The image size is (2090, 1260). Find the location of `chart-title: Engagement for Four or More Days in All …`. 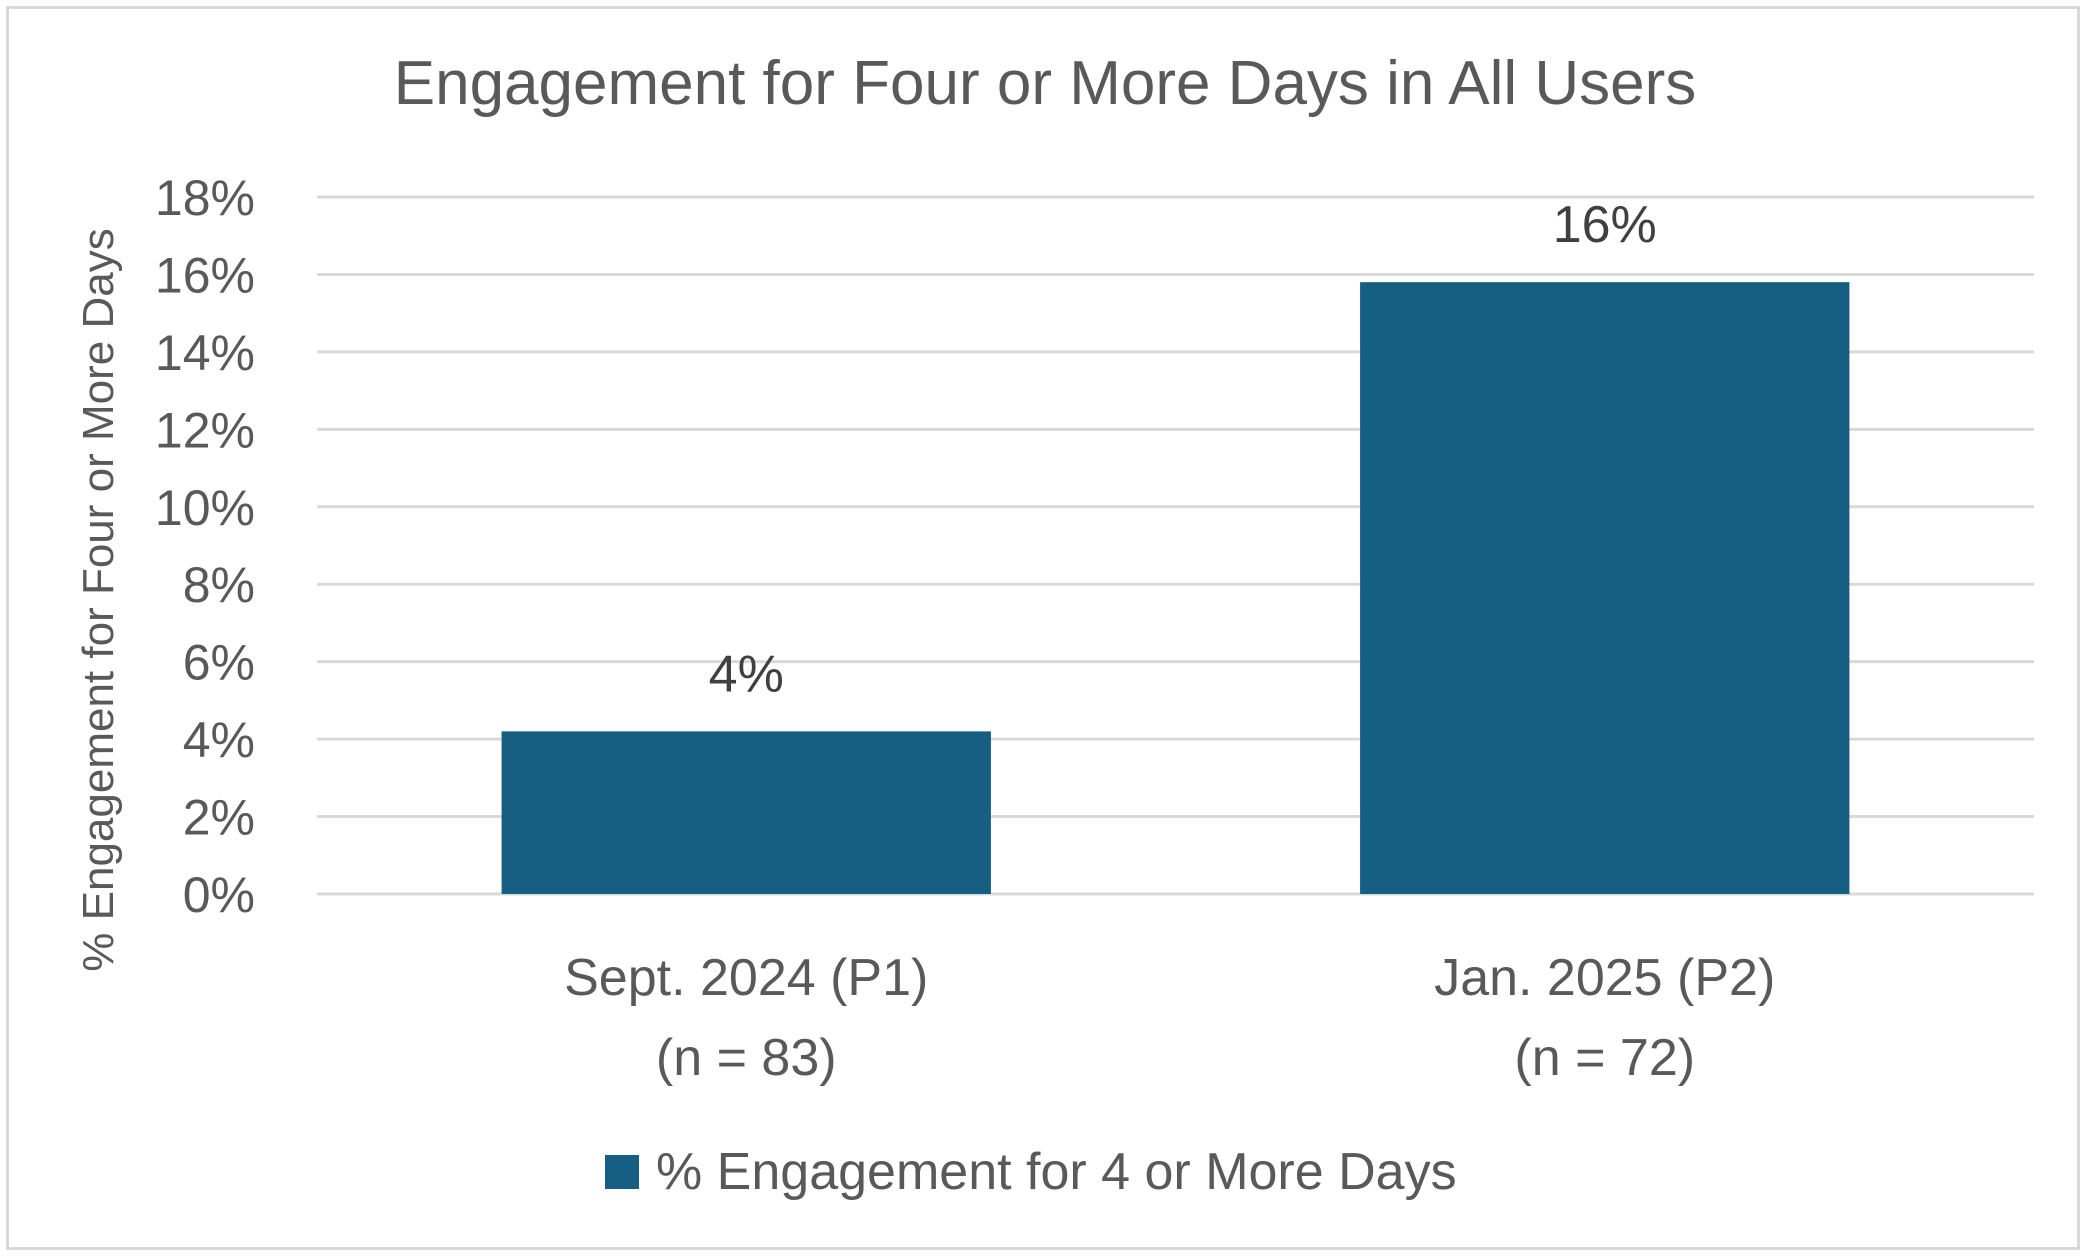

chart-title: Engagement for Four or More Days in All … is located at coordinates (1045, 83).